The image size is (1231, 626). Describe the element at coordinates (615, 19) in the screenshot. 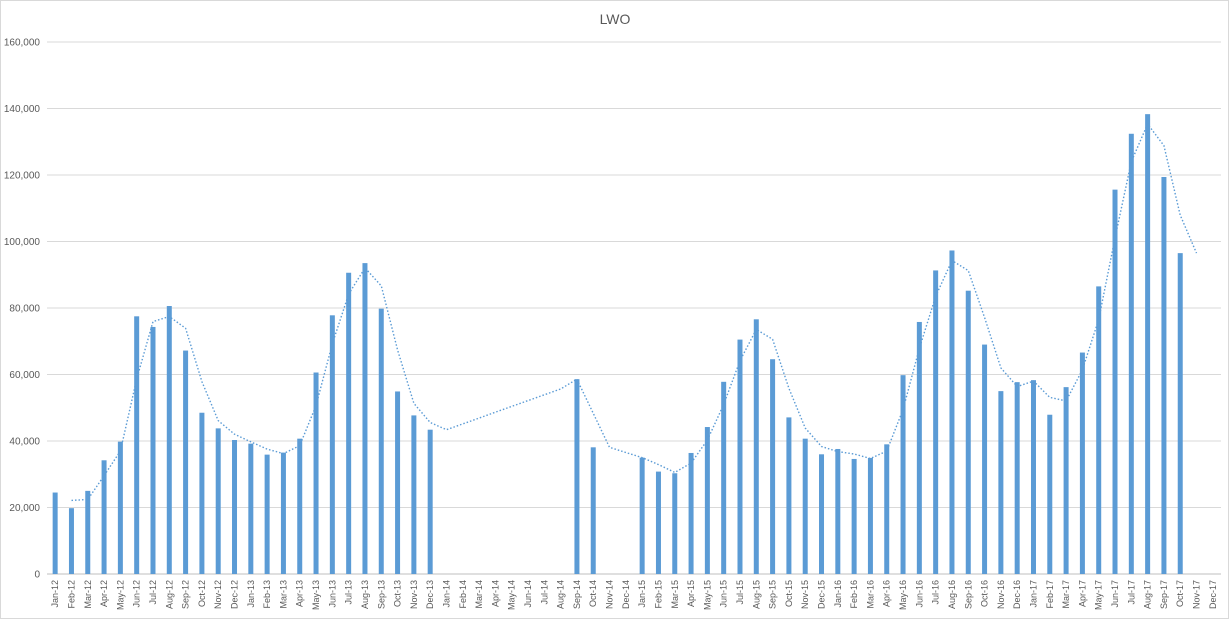

I see `chart-title: LWO` at that location.